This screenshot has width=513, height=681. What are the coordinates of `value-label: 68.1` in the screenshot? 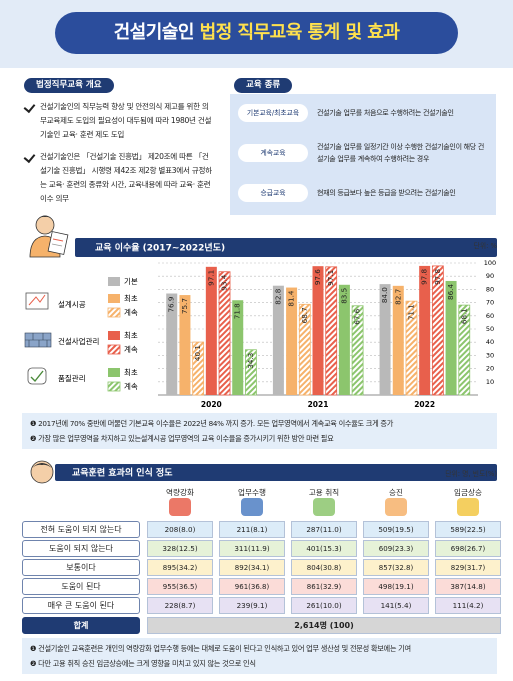 It's located at (463, 316).